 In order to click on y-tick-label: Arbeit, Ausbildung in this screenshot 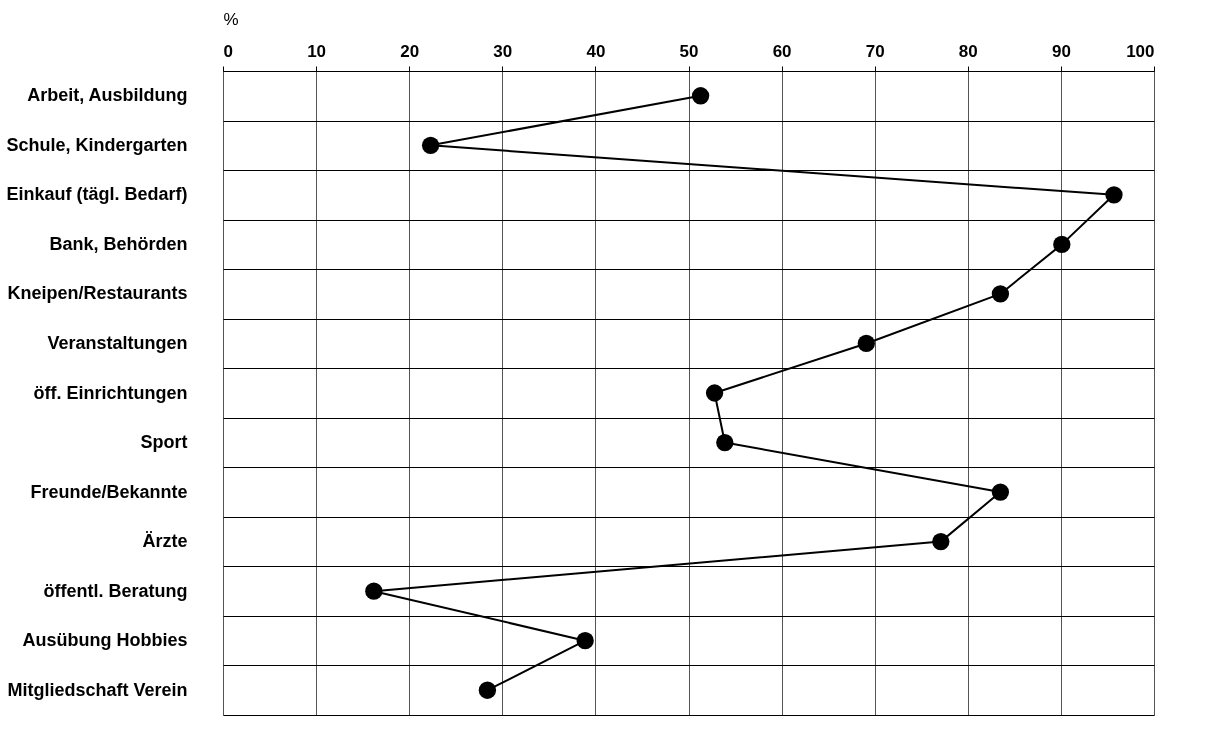, I will do `click(107, 95)`.